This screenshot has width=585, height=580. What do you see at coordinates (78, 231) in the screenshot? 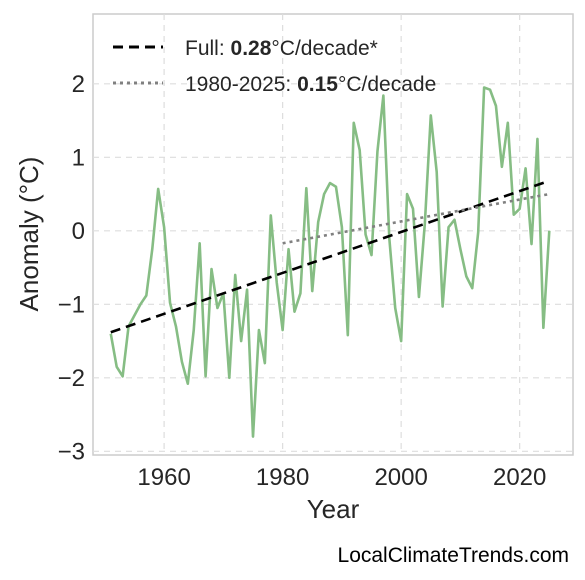
I see `y-tick-label: 0` at bounding box center [78, 231].